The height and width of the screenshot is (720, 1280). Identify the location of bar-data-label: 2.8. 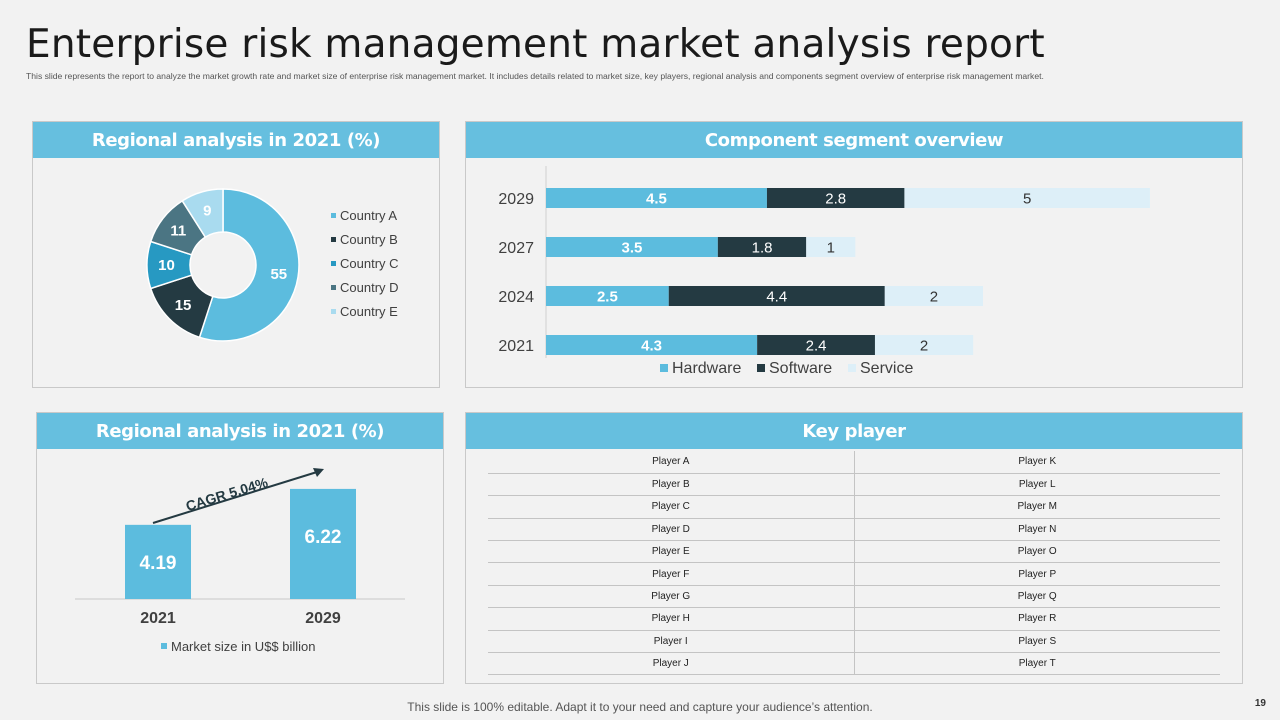
(835, 199).